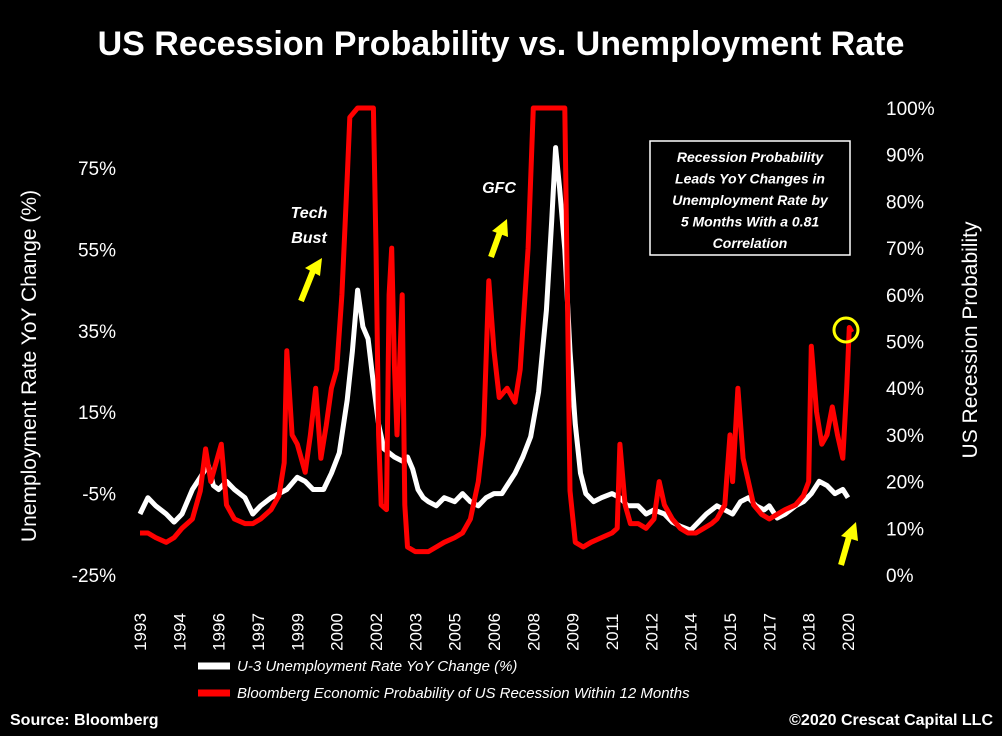  What do you see at coordinates (337, 632) in the screenshot?
I see `x-tick-label: 2000` at bounding box center [337, 632].